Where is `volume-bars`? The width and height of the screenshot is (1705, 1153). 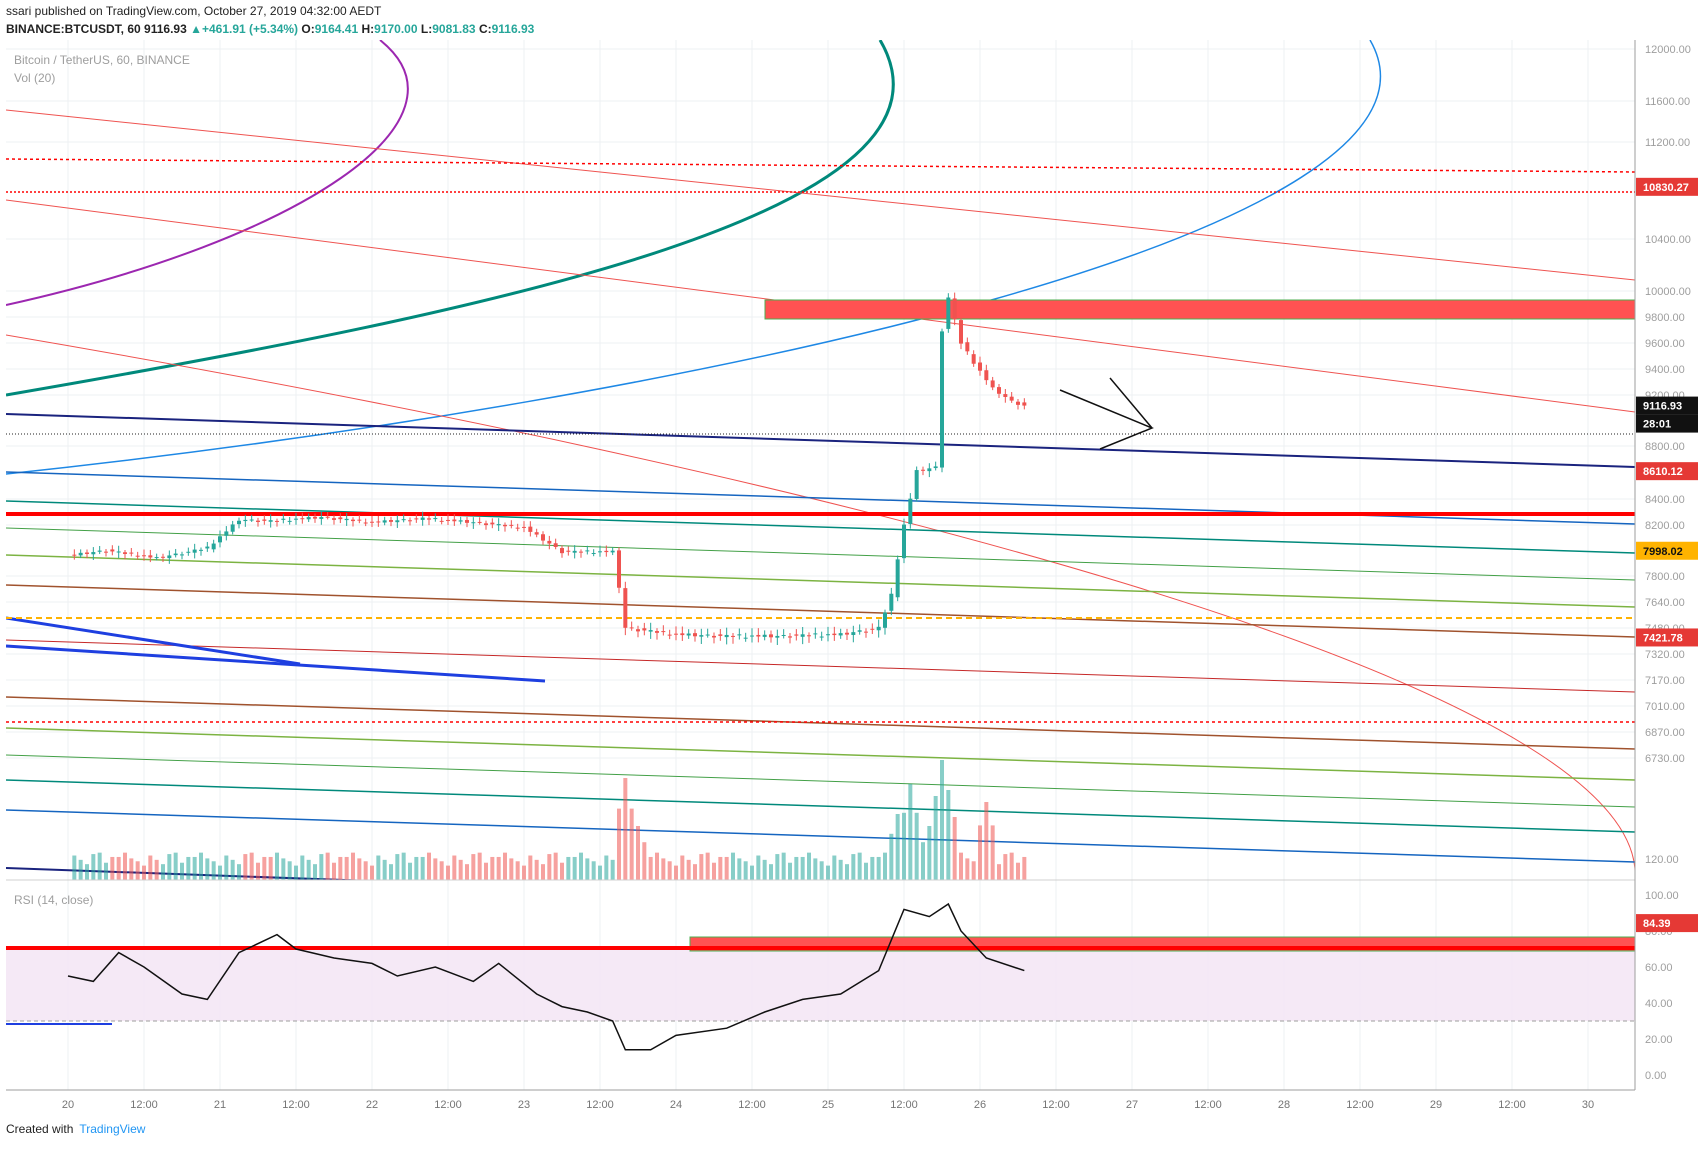
volume-bars is located at coordinates (549, 820).